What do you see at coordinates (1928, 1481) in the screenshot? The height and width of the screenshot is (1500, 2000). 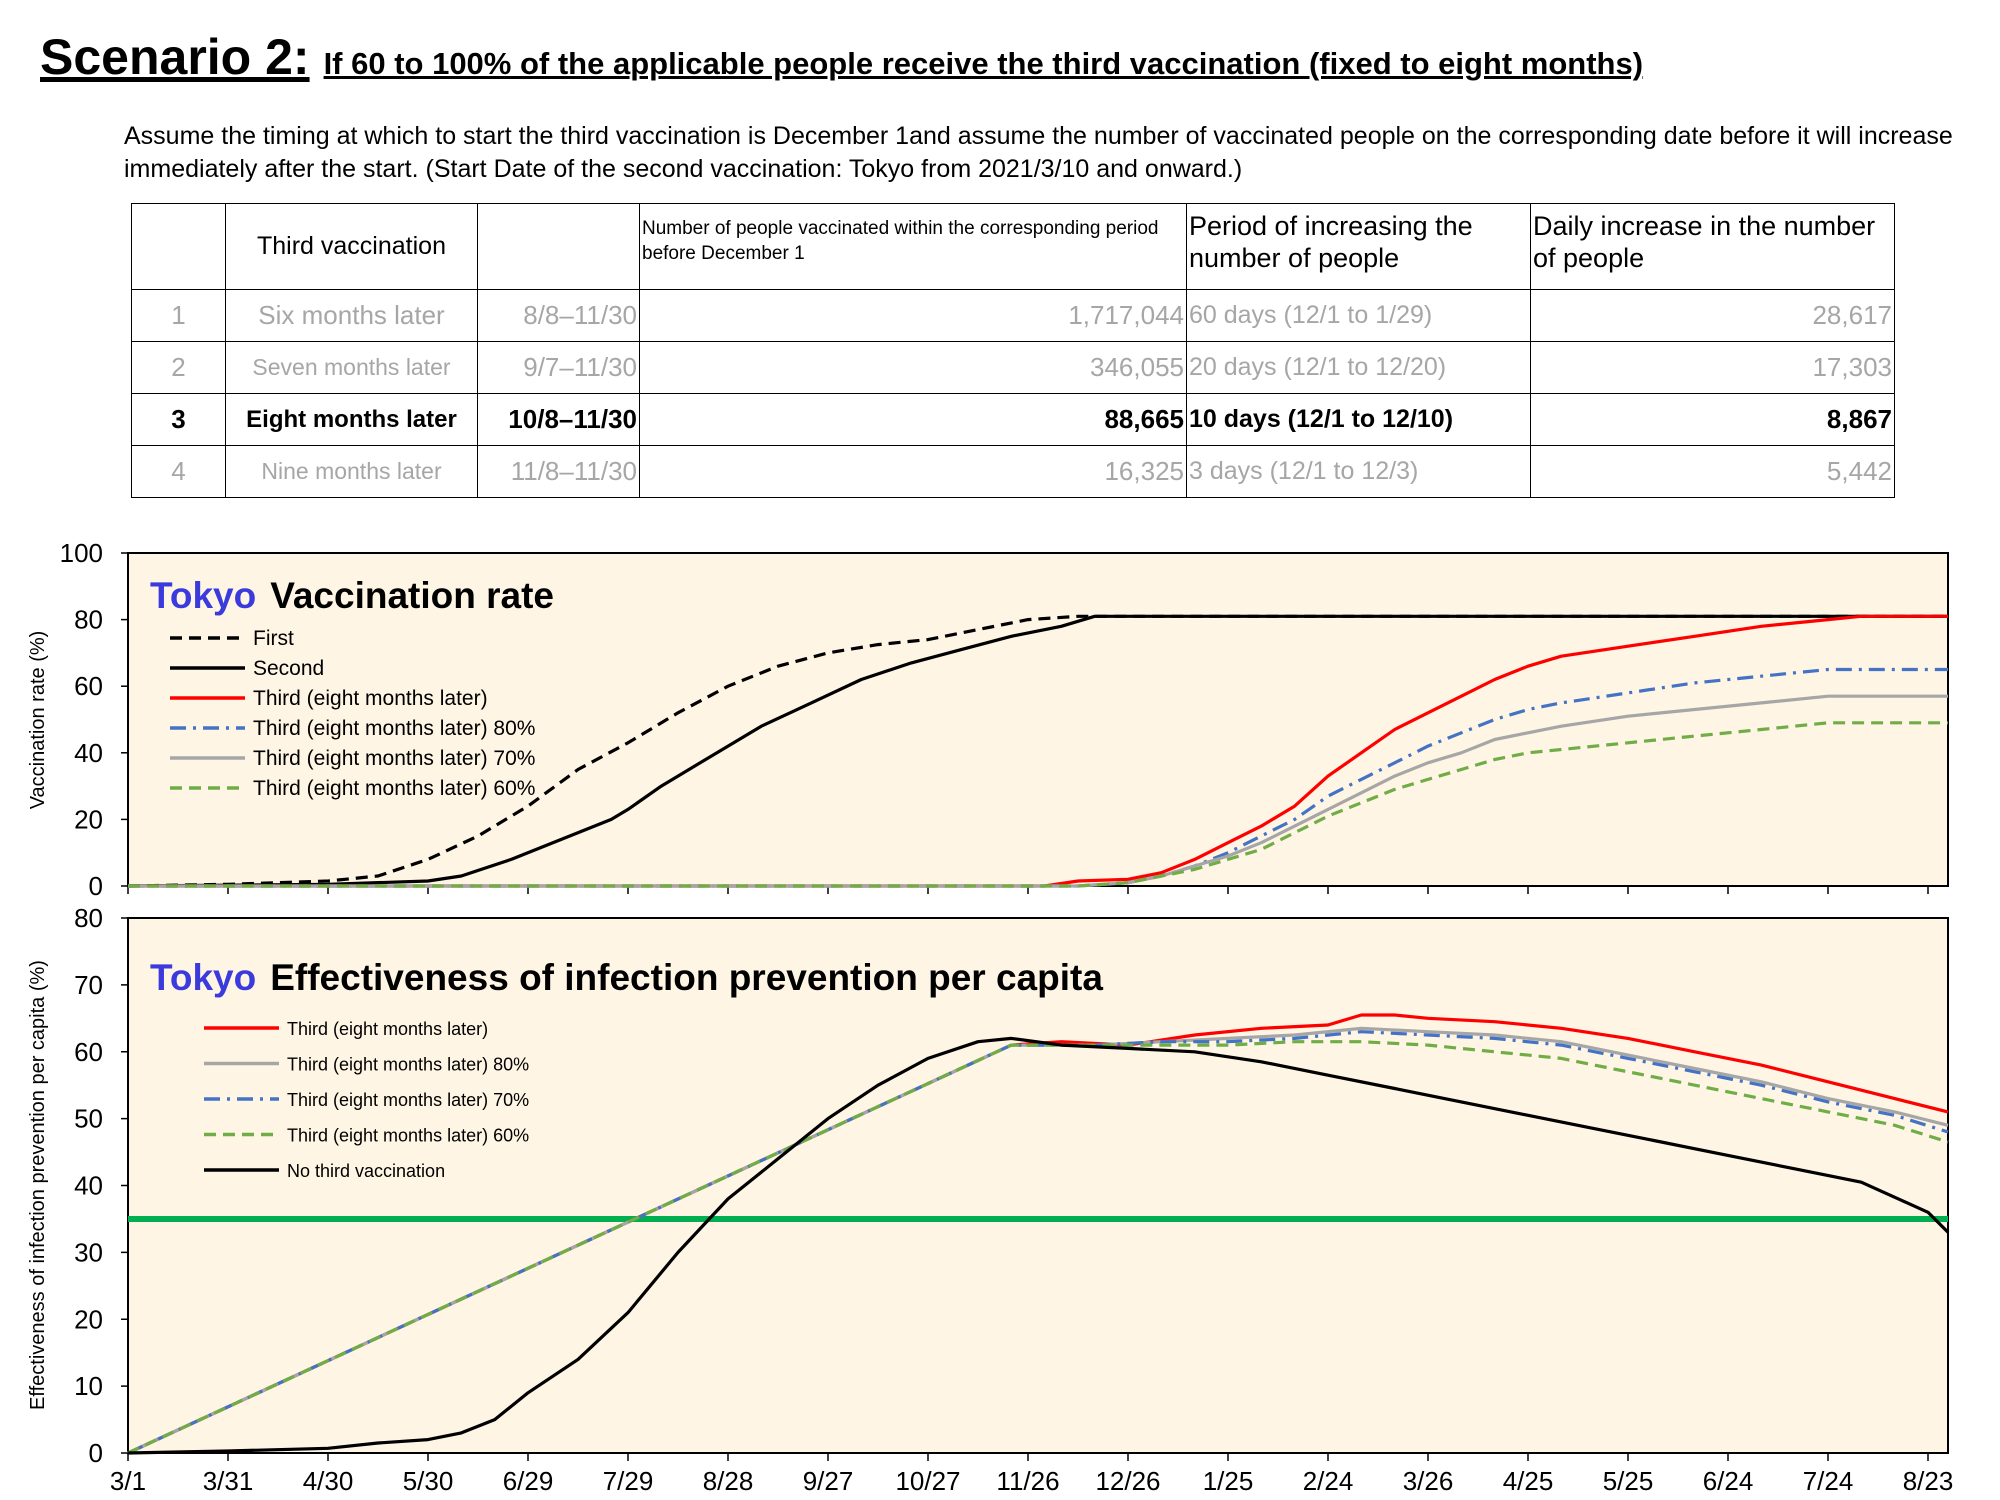 I see `x-tick-label: 8/23` at bounding box center [1928, 1481].